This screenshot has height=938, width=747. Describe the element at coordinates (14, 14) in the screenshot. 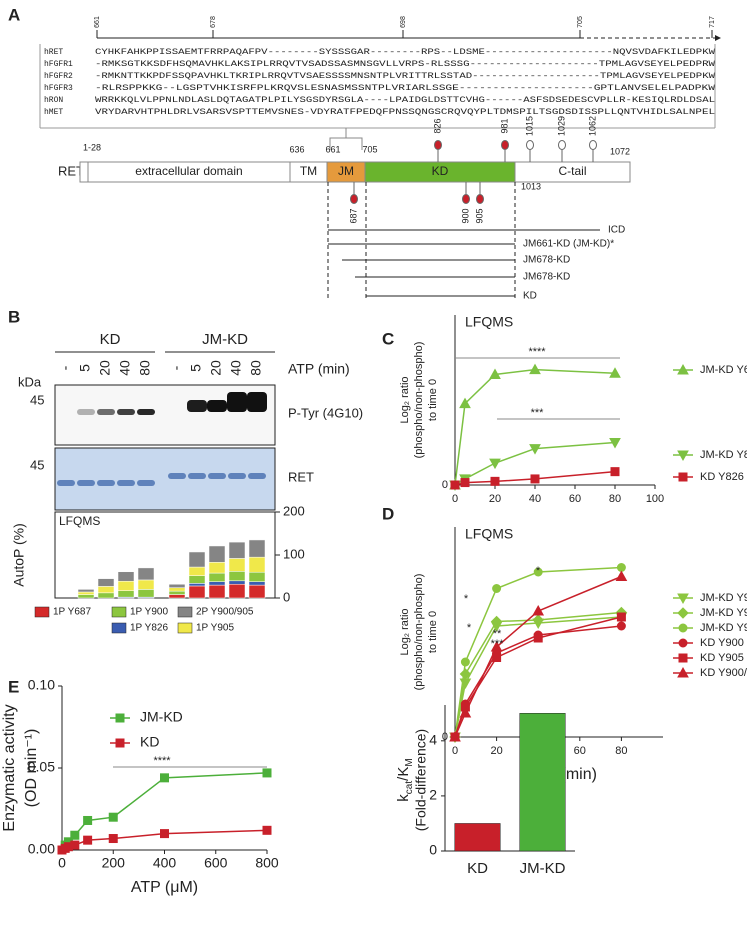

I see `panel-label: A` at that location.